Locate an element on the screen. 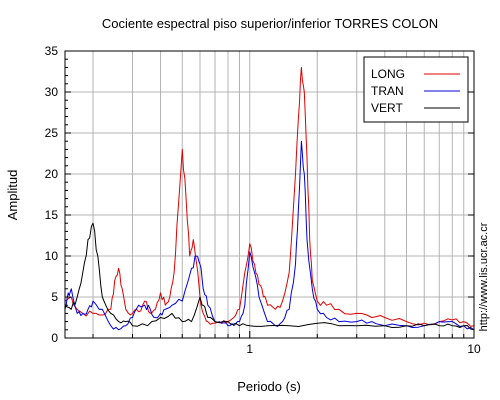  y-tick-label: 30 is located at coordinates (52, 92).